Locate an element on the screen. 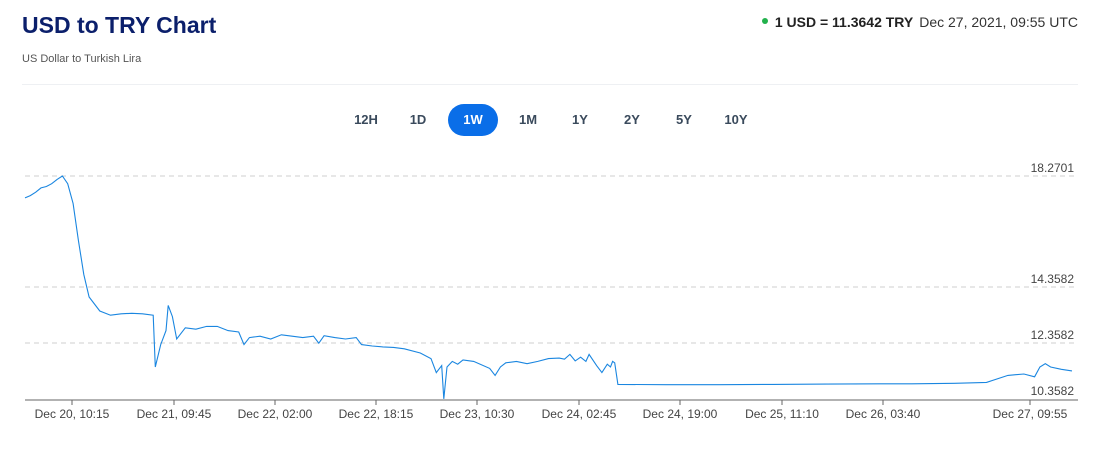  y-tick-label: 12.3582 is located at coordinates (1053, 335).